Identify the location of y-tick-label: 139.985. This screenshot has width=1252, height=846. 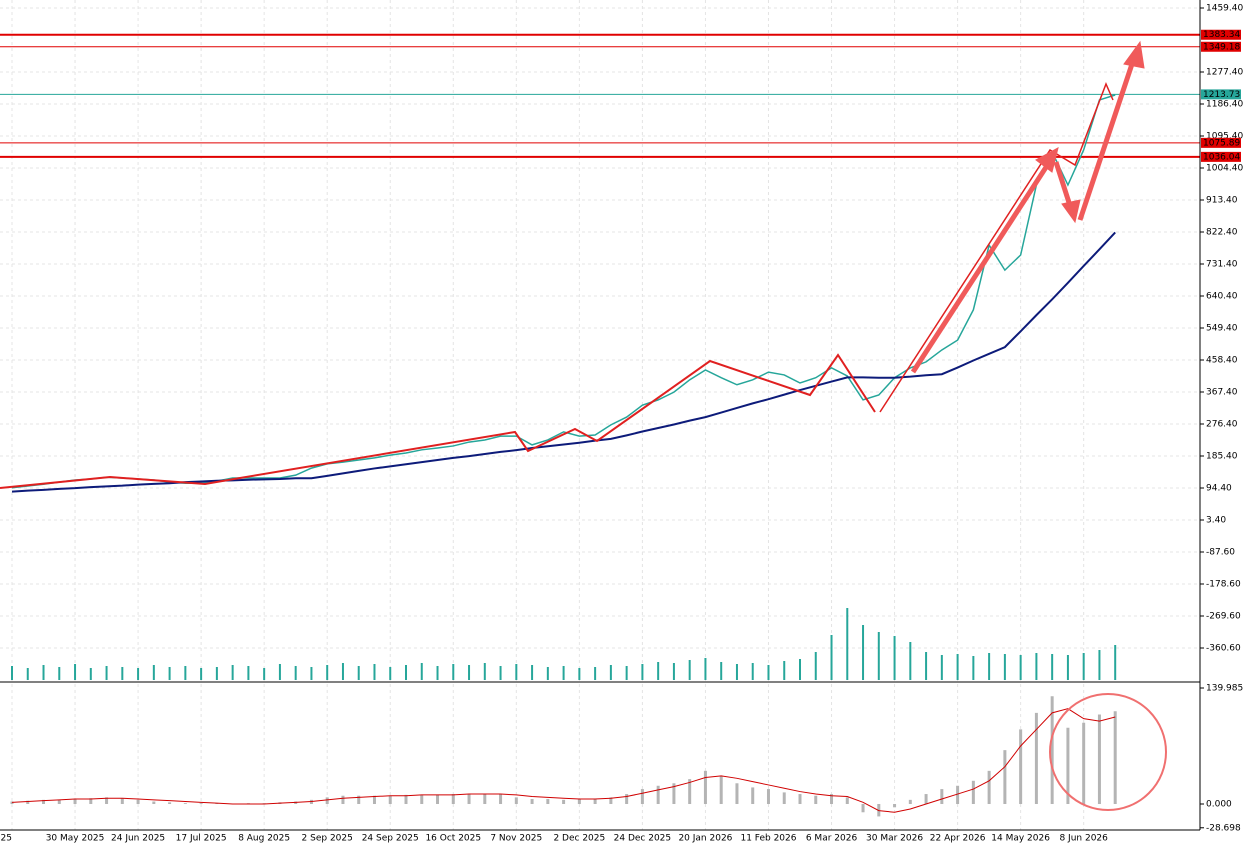
(1224, 688).